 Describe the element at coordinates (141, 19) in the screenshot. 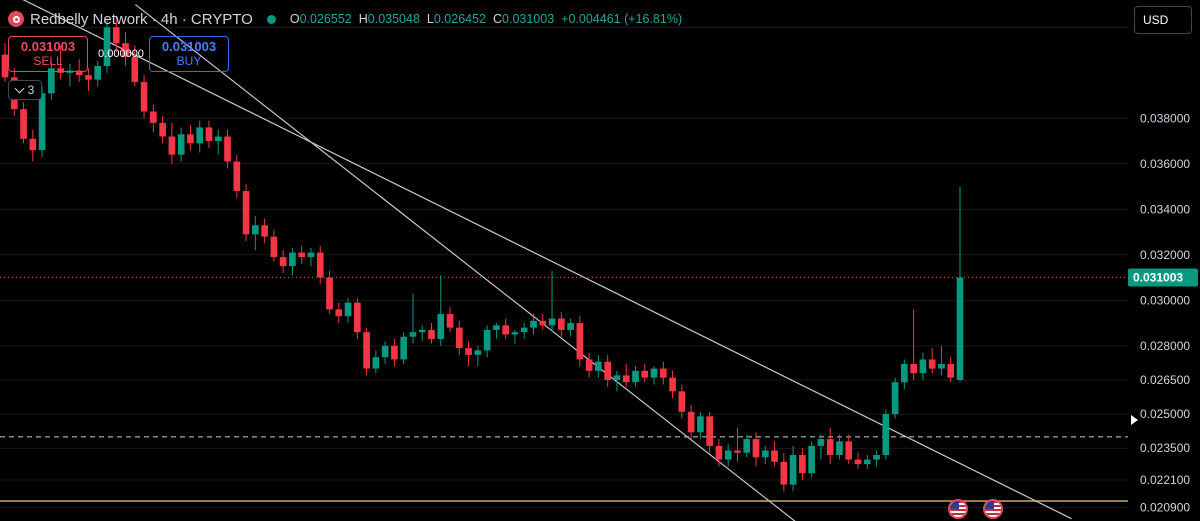

I see `symbol-title: Redbelly Network · 4h · CRYPTO` at that location.